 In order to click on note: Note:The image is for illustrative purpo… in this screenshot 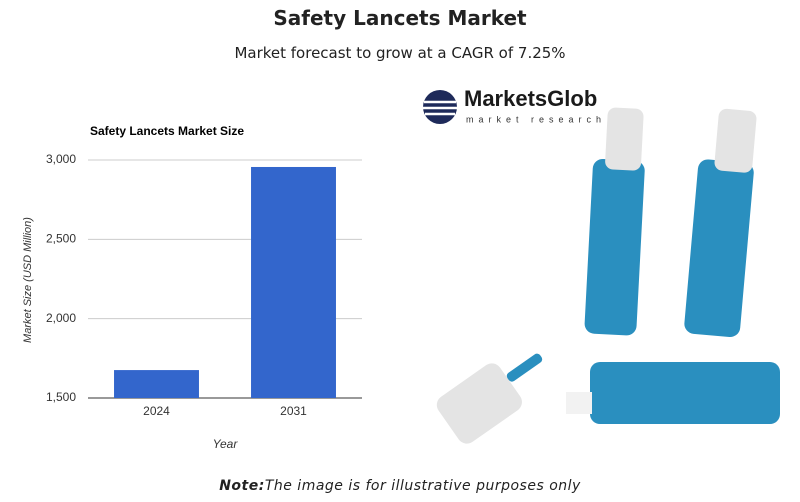, I will do `click(400, 486)`.